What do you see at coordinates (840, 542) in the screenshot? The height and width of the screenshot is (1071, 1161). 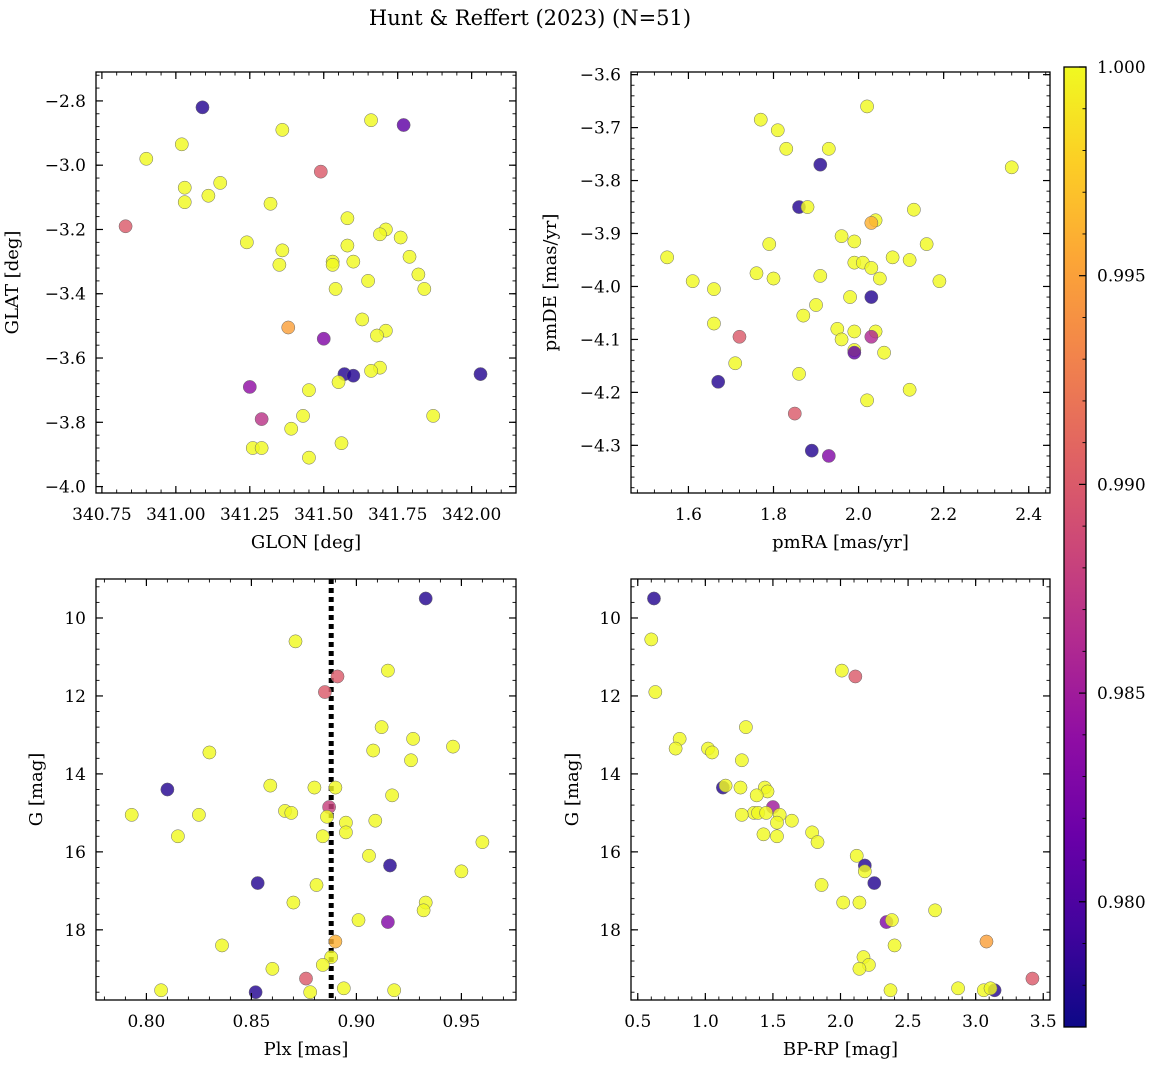 I see `panel-2-xlabel: pmRA [mas/yr]` at bounding box center [840, 542].